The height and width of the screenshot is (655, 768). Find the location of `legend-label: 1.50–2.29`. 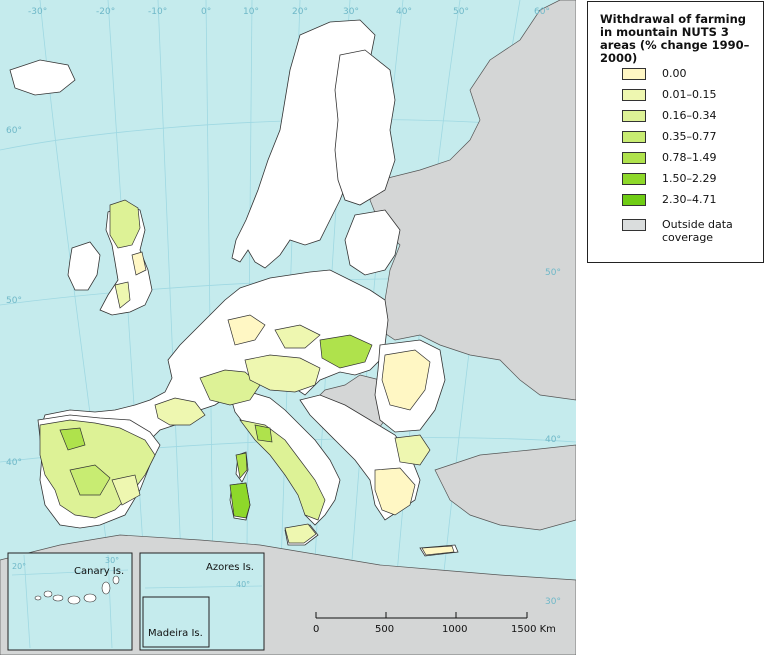

legend-label: 1.50–2.29 is located at coordinates (689, 178).